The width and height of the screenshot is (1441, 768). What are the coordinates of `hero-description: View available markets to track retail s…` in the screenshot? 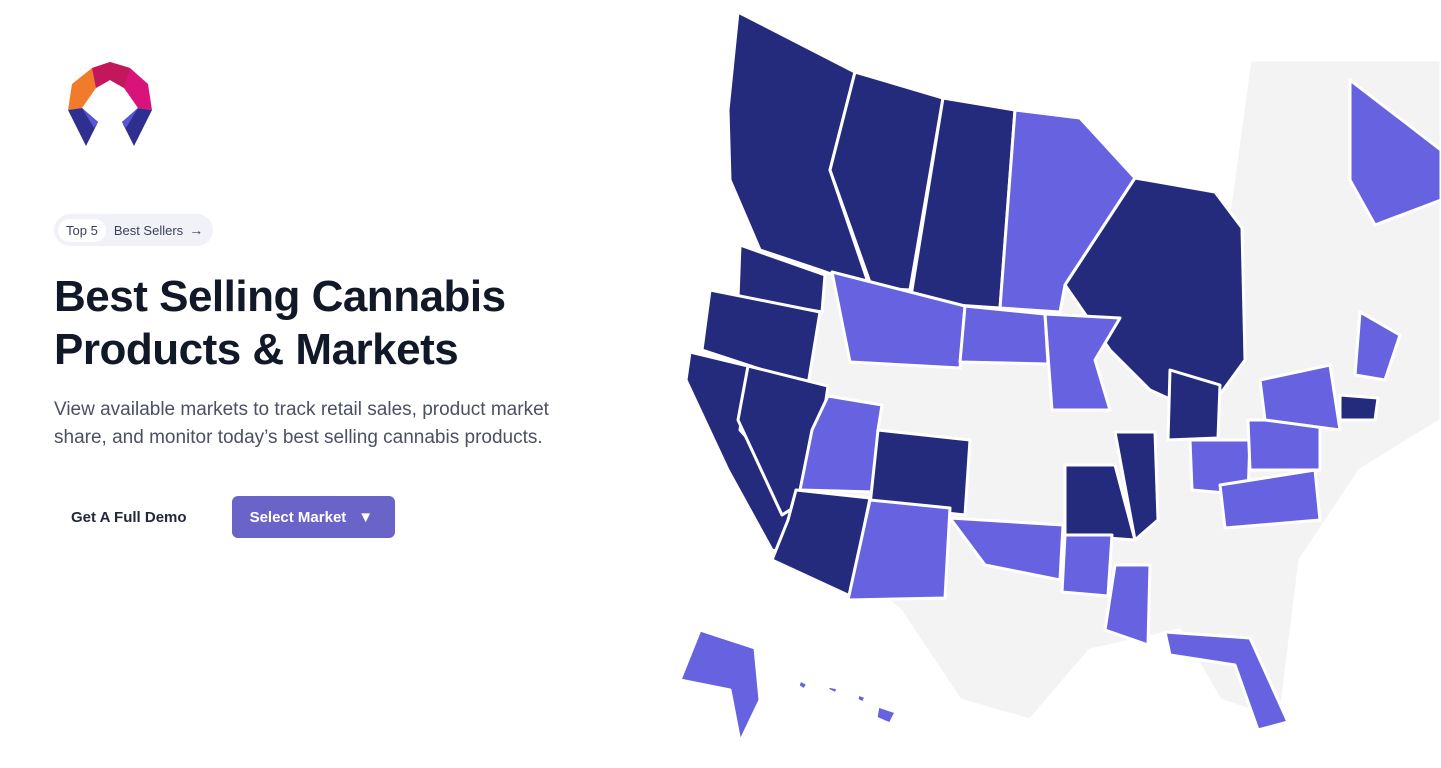 It's located at (301, 423).